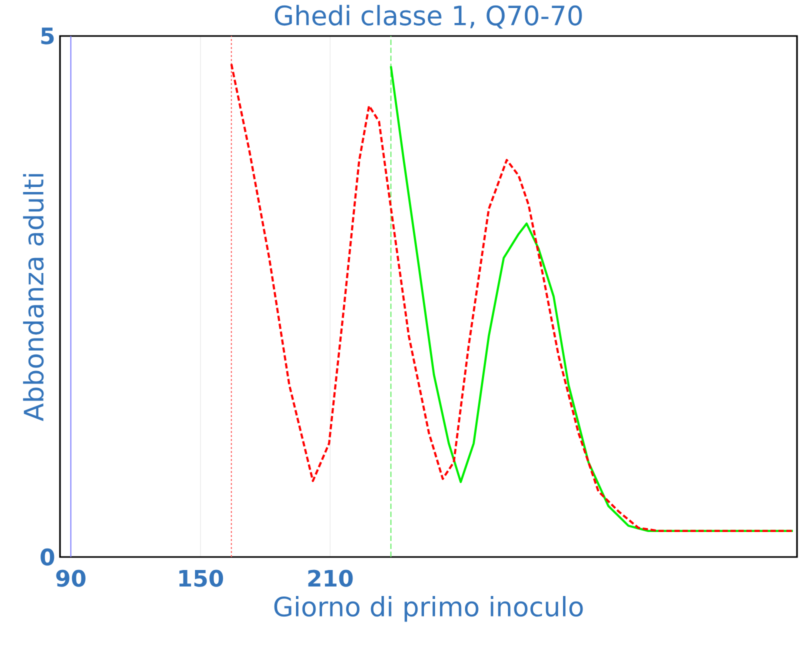 Image resolution: width=799 pixels, height=651 pixels. I want to click on x-tick-label: 150, so click(201, 578).